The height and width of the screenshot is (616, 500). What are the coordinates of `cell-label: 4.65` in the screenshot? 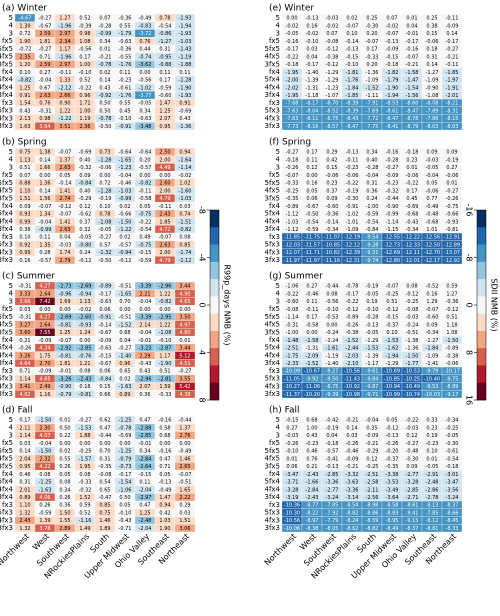 It's located at (44, 379).